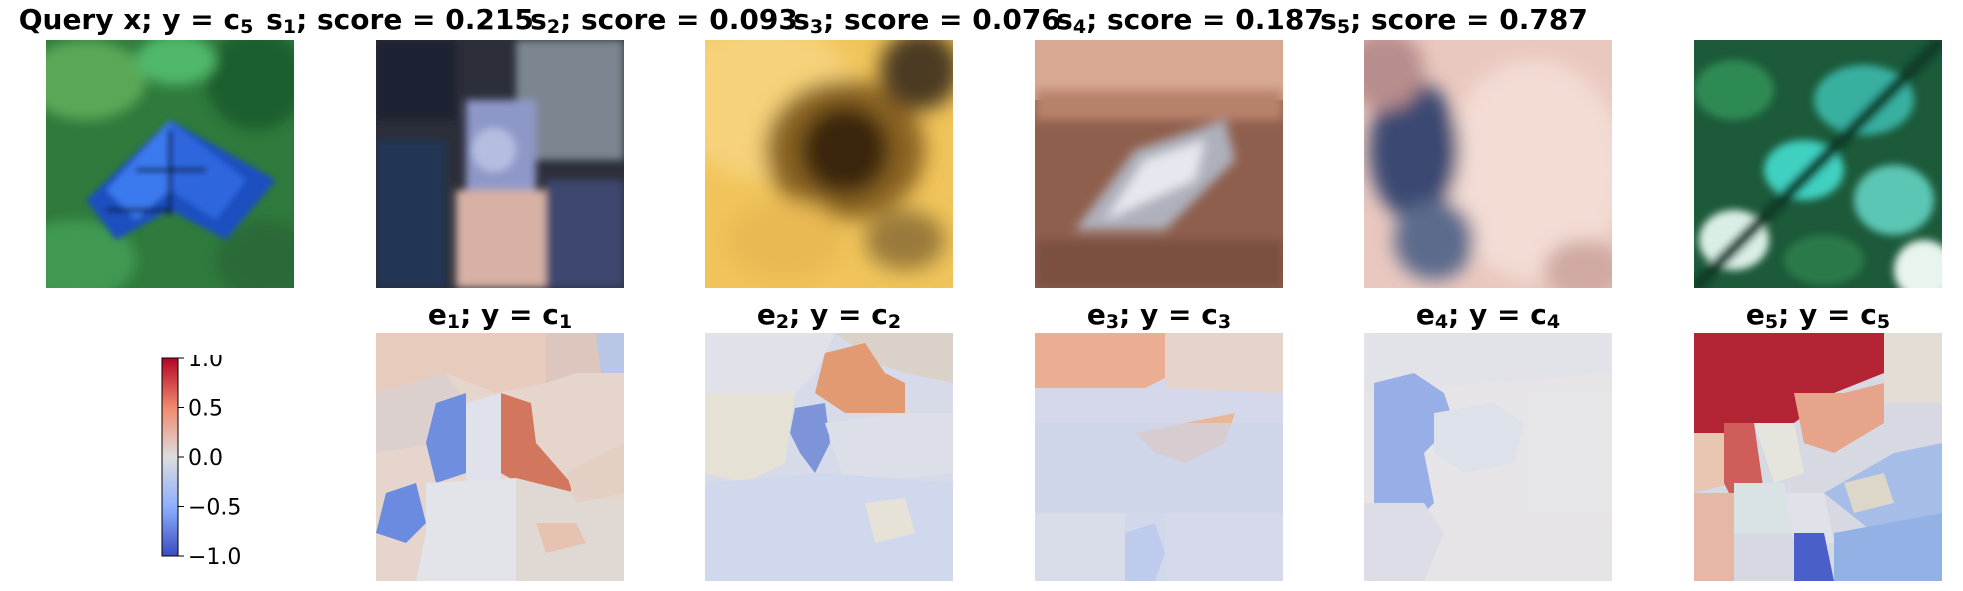  What do you see at coordinates (205, 458) in the screenshot?
I see `colorbar-tick-label: 0.0` at bounding box center [205, 458].